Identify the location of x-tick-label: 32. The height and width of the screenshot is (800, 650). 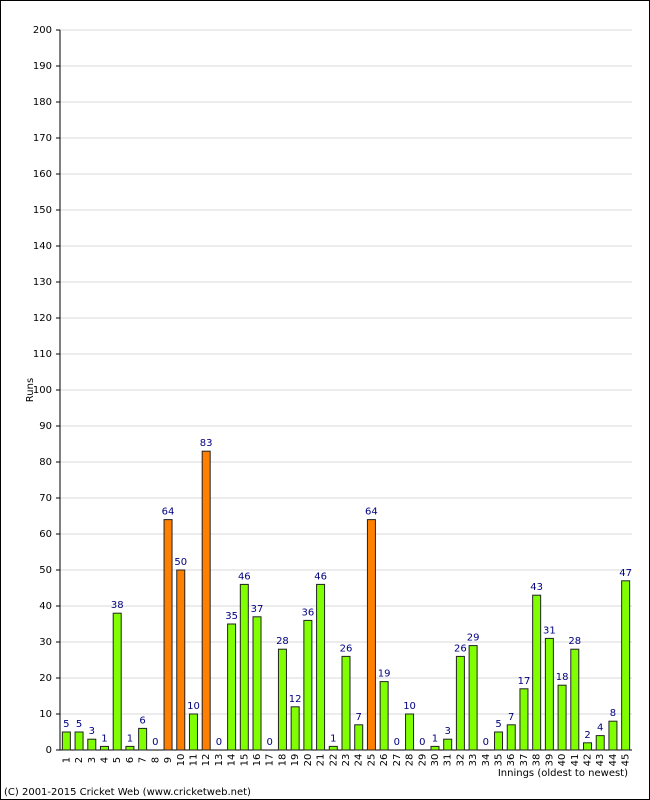
(460, 760).